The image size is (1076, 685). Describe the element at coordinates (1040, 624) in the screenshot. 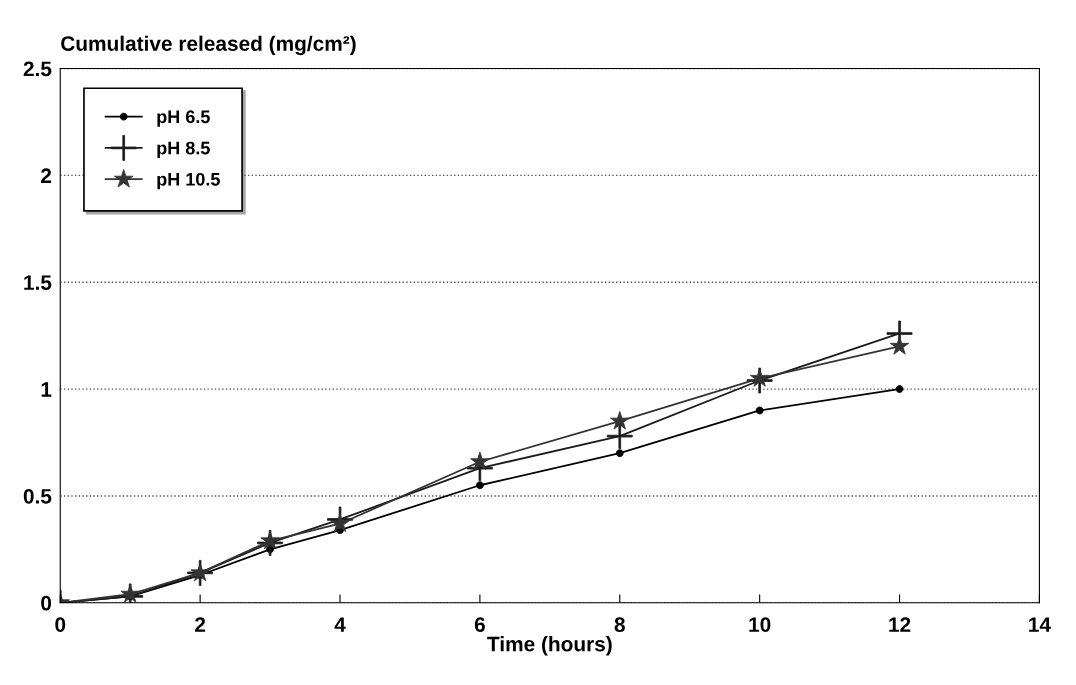

I see `x-tick-label: 14` at that location.